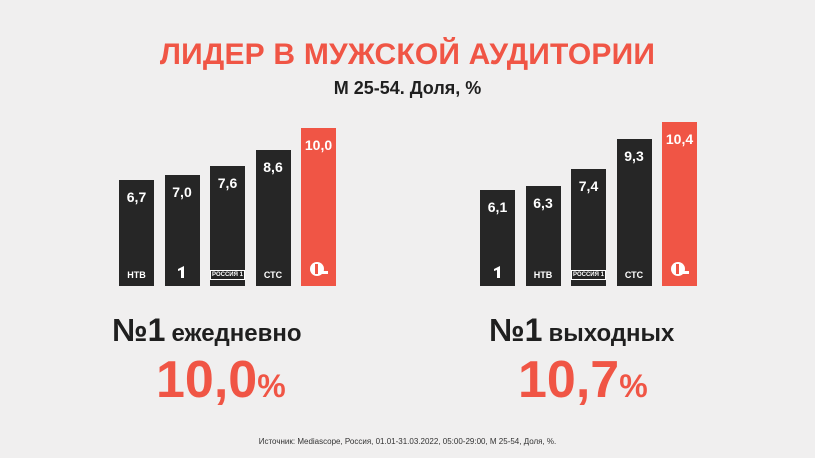 The image size is (815, 458). I want to click on right-unit: %, so click(633, 386).